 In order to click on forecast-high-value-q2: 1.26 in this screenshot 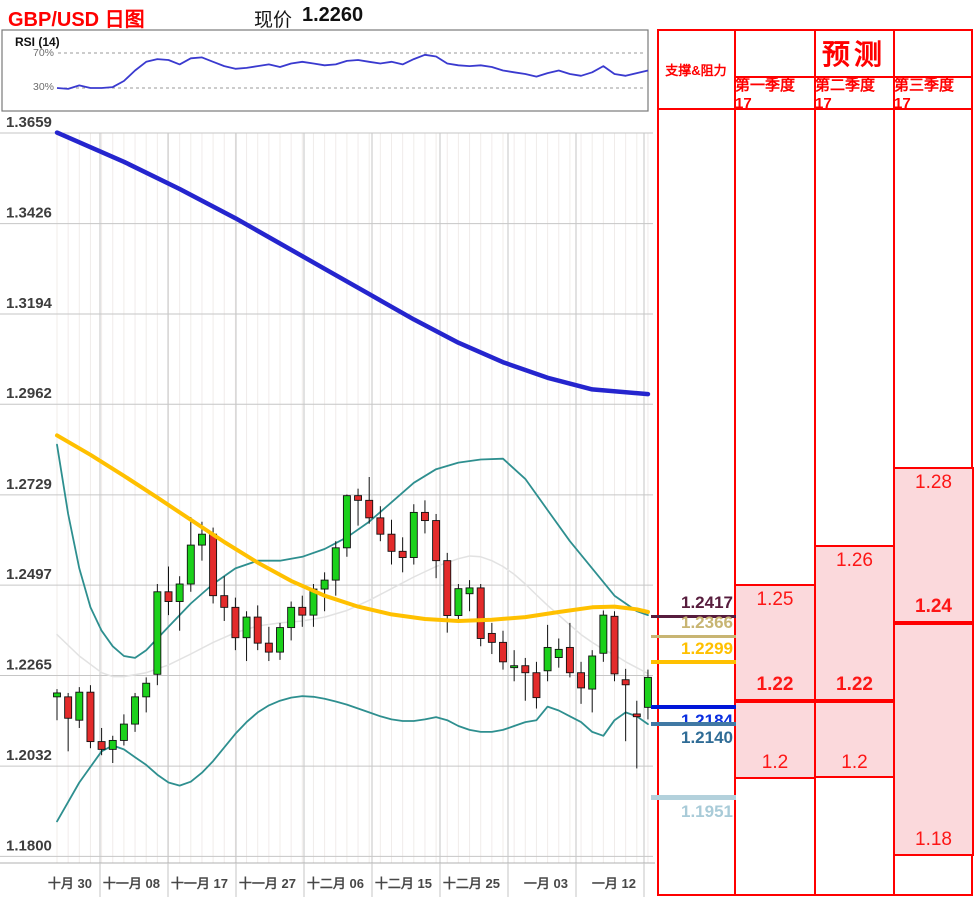, I will do `click(854, 561)`.